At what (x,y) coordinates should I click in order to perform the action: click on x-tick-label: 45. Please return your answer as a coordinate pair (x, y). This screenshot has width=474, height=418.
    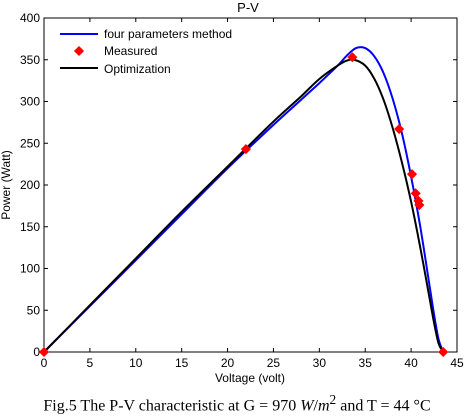
    Looking at the image, I should click on (457, 363).